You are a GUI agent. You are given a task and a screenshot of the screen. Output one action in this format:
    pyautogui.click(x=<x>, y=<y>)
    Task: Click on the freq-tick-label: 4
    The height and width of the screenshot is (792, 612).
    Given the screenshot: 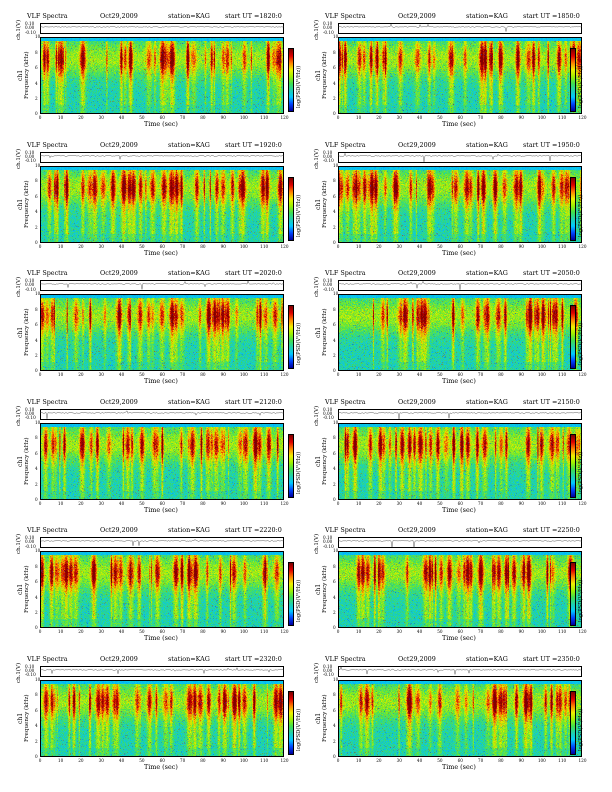 What is the action you would take?
    pyautogui.click(x=36, y=597)
    